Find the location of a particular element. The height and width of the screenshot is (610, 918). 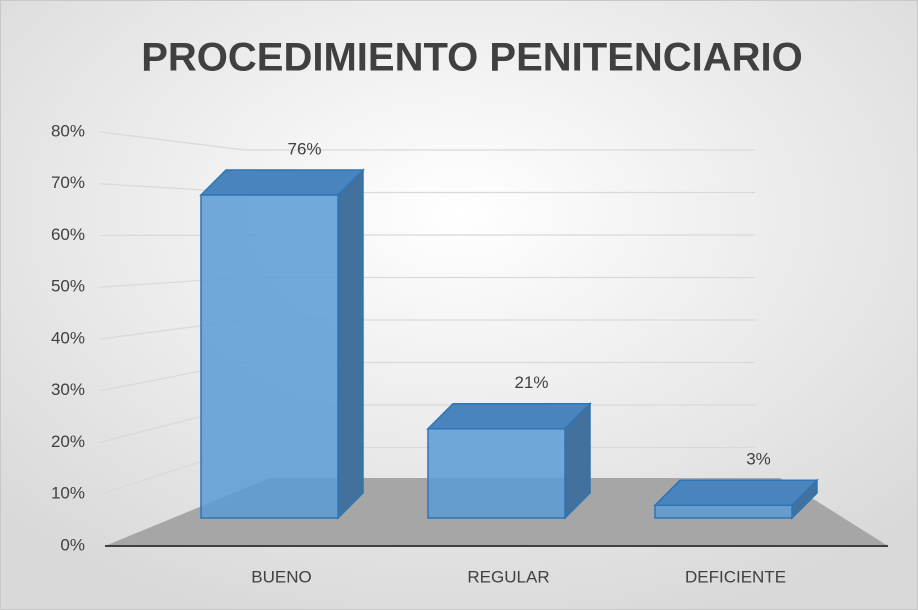

data-label: 3% is located at coordinates (758, 459).